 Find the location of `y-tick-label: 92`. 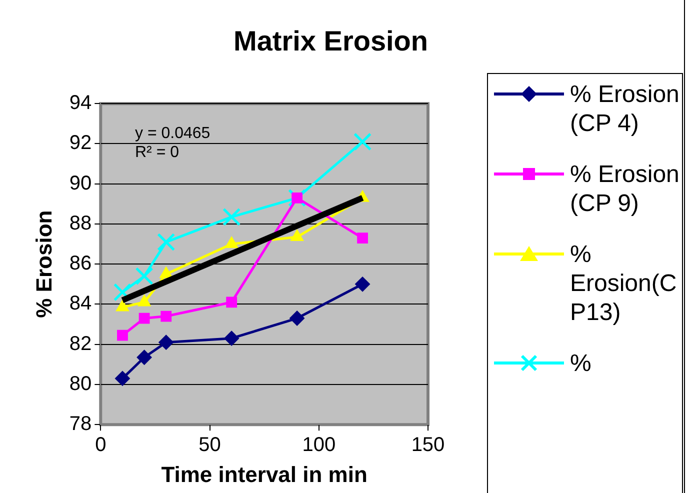

y-tick-label: 92 is located at coordinates (80, 143).